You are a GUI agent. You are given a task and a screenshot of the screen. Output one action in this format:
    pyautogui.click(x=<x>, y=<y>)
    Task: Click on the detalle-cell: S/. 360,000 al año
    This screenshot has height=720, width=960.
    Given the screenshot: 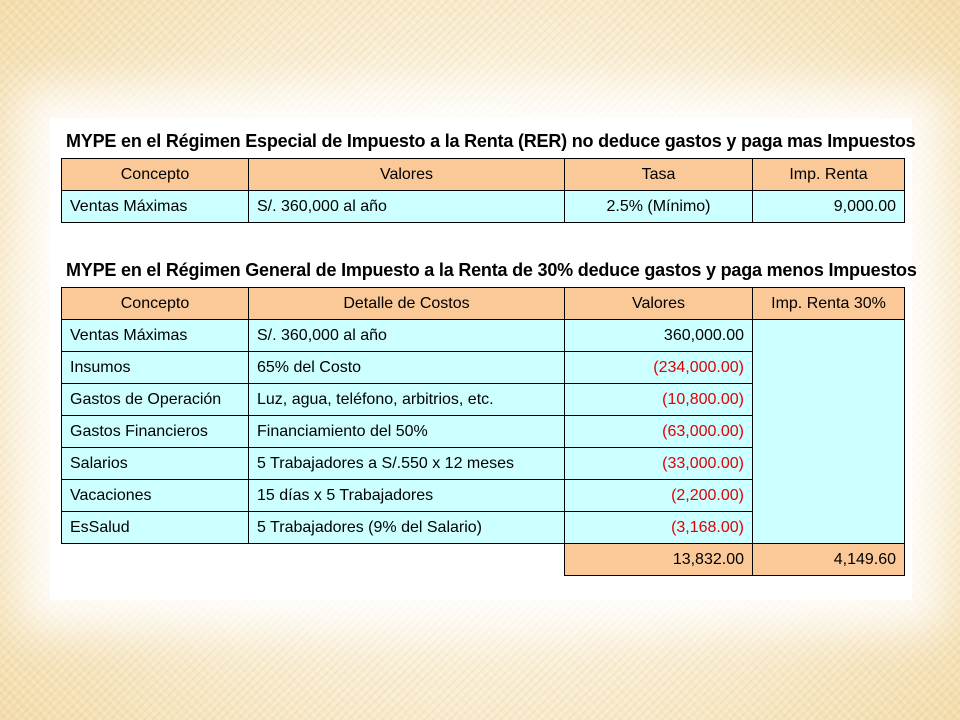 What is the action you would take?
    pyautogui.click(x=406, y=335)
    